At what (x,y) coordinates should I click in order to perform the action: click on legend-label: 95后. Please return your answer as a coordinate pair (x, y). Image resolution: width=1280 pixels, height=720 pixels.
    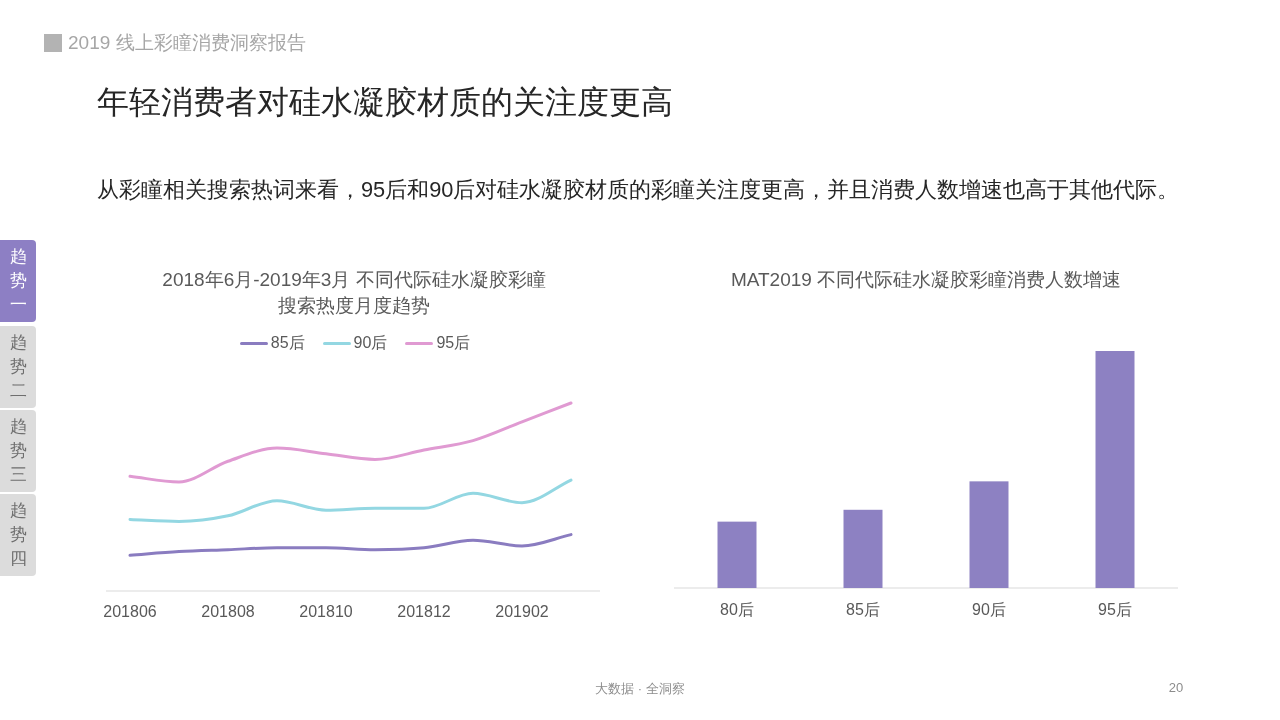
    Looking at the image, I should click on (453, 343).